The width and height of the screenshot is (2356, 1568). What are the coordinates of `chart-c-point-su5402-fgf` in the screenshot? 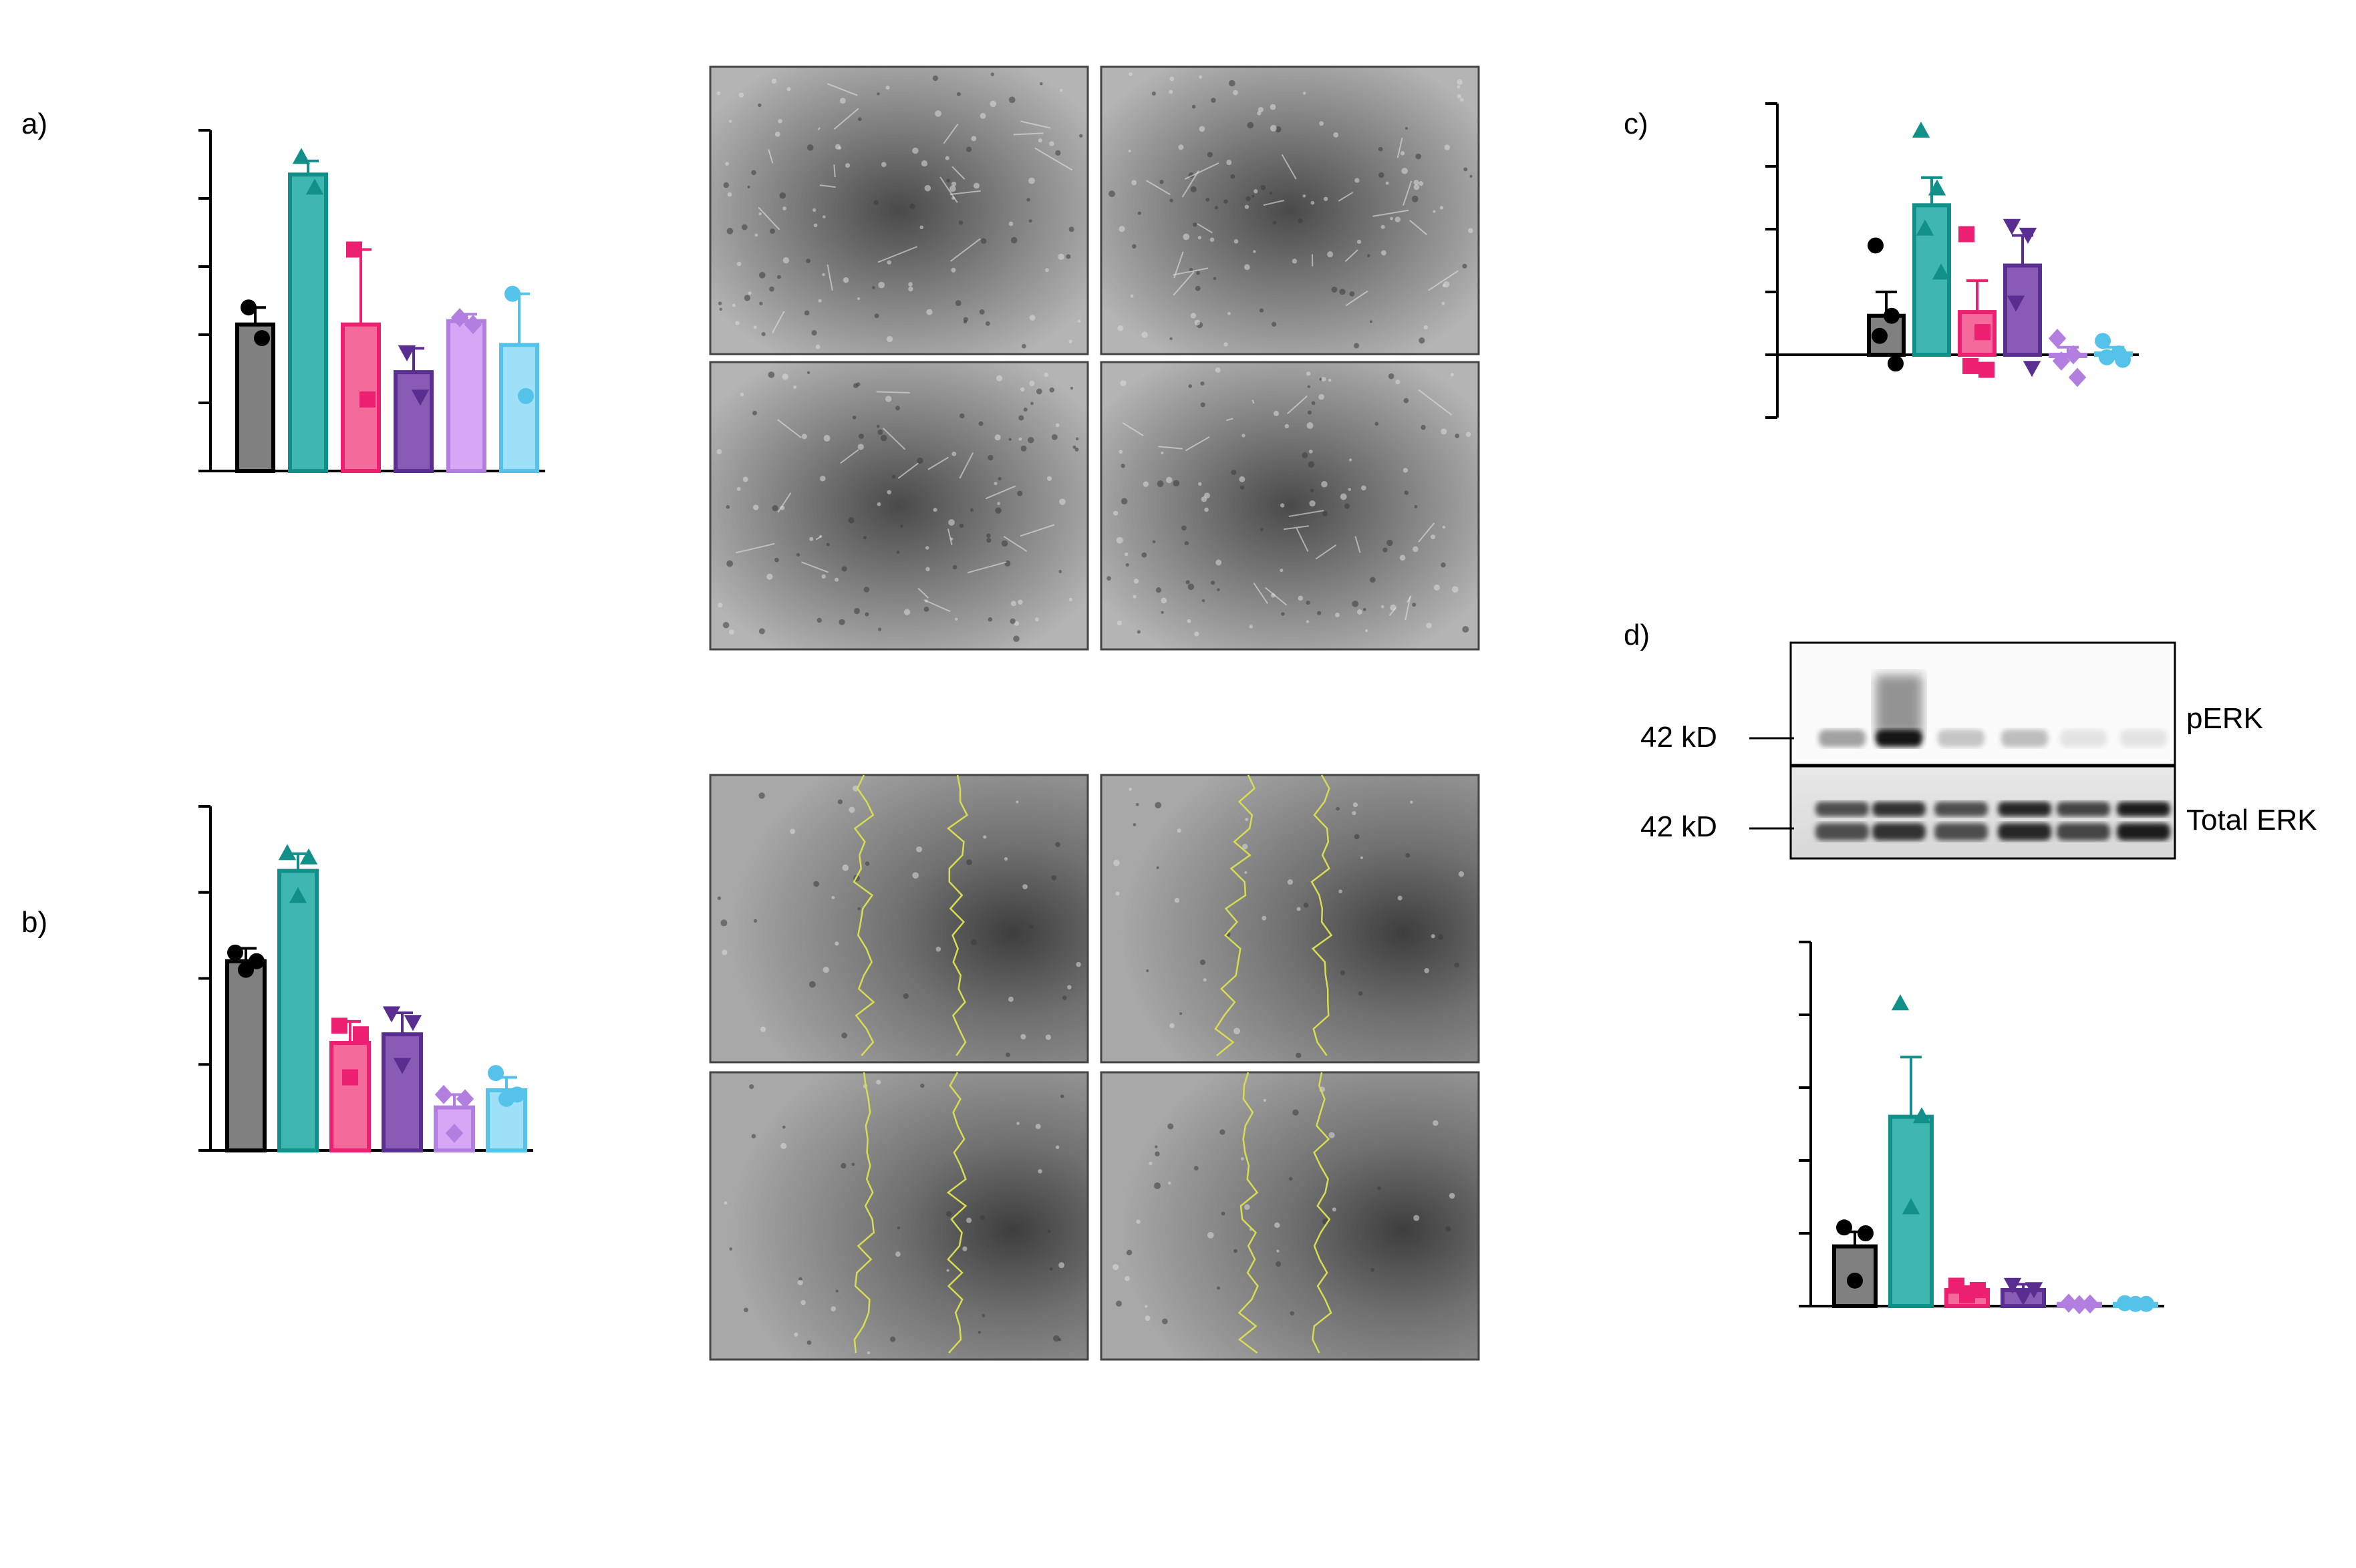 It's located at (2012, 227).